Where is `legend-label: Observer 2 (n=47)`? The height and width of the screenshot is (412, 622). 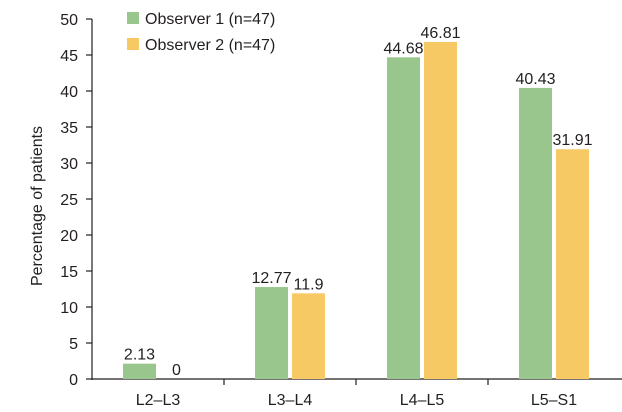 legend-label: Observer 2 (n=47) is located at coordinates (210, 45).